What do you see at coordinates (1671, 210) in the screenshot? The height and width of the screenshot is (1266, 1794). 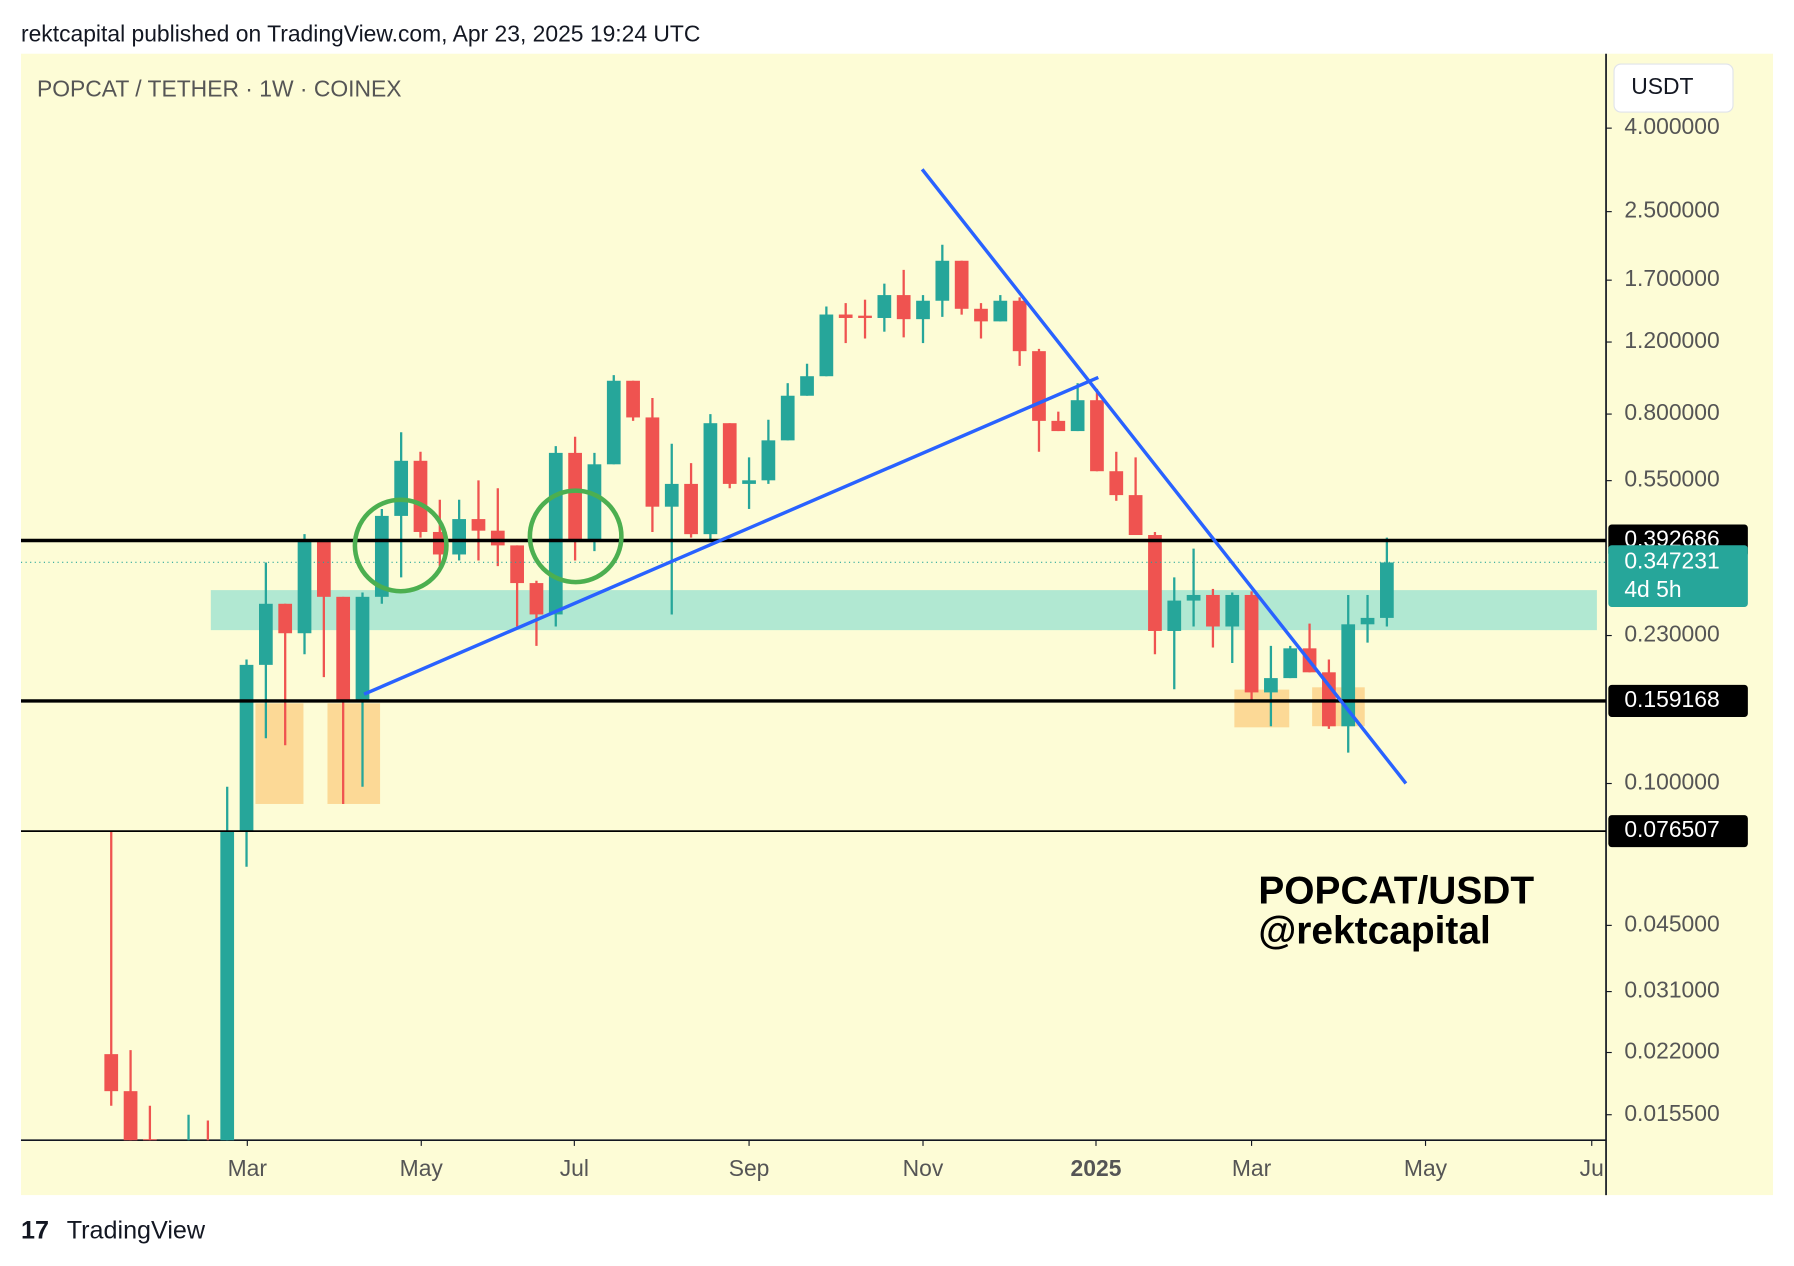 I see `y-tick-label: 2.500000` at bounding box center [1671, 210].